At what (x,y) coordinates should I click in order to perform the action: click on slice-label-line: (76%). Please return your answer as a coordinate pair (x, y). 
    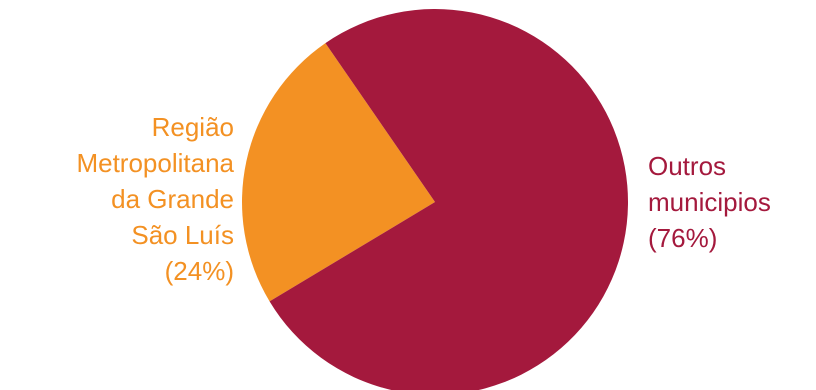
    Looking at the image, I should click on (682, 238).